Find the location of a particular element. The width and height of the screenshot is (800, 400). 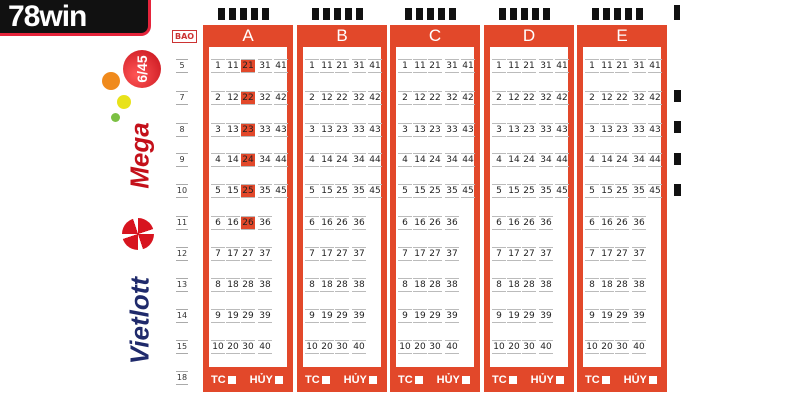

number-cell: 36 is located at coordinates (452, 223).